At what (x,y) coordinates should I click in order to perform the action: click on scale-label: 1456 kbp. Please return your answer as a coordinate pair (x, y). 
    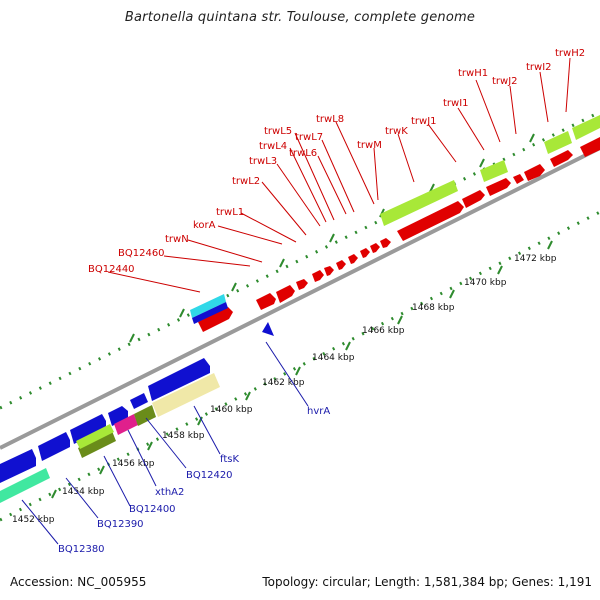
    Looking at the image, I should click on (133, 464).